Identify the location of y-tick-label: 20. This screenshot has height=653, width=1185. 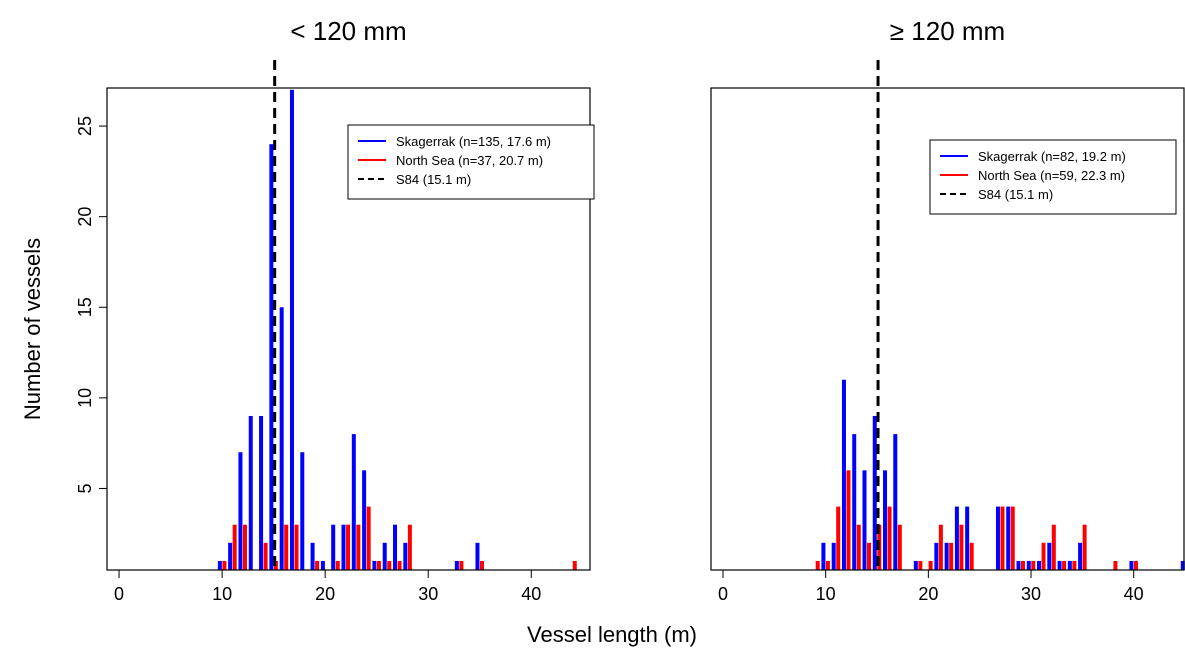
(85, 217).